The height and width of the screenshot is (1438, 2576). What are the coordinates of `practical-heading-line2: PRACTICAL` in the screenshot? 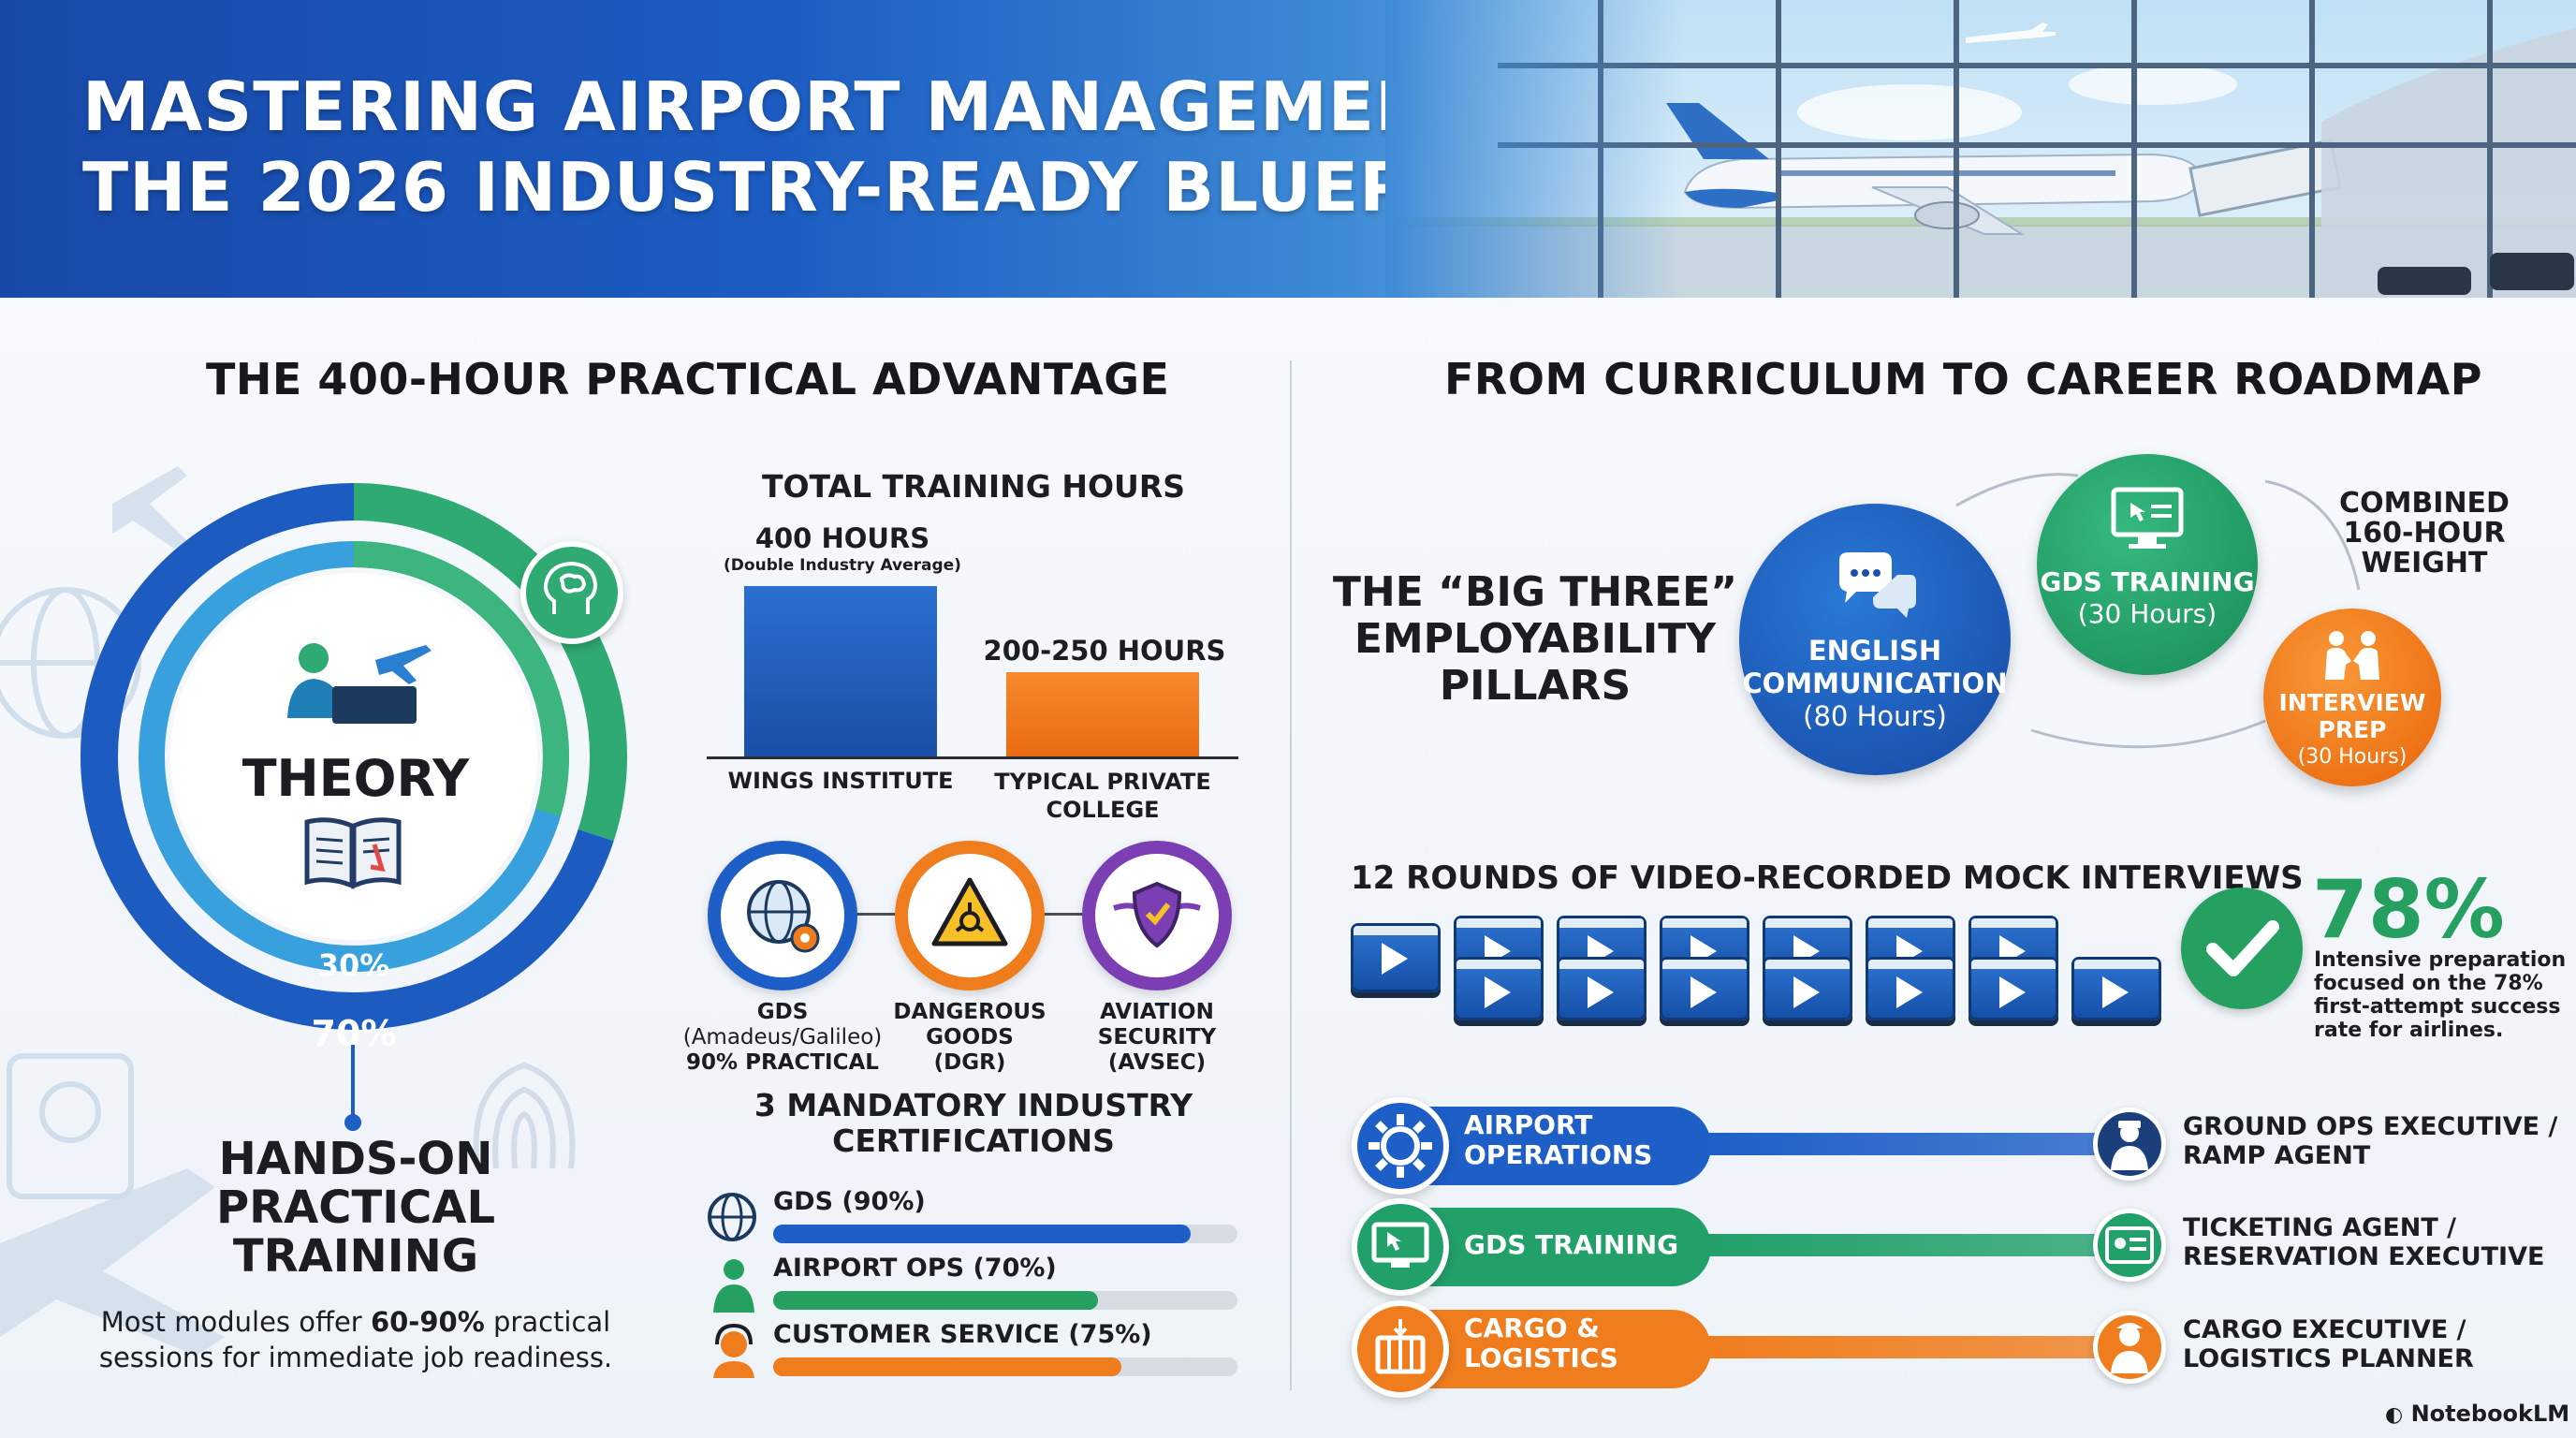 It's located at (355, 1207).